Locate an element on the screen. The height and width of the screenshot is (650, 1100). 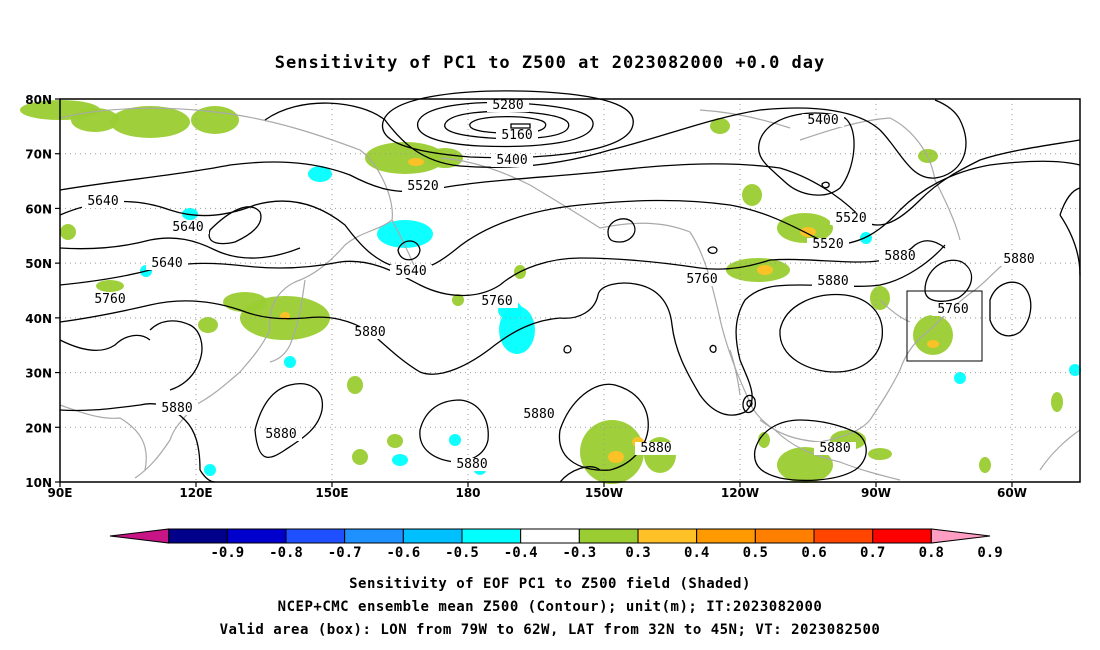
colorbar-label-10: 0.6 is located at coordinates (813, 553).